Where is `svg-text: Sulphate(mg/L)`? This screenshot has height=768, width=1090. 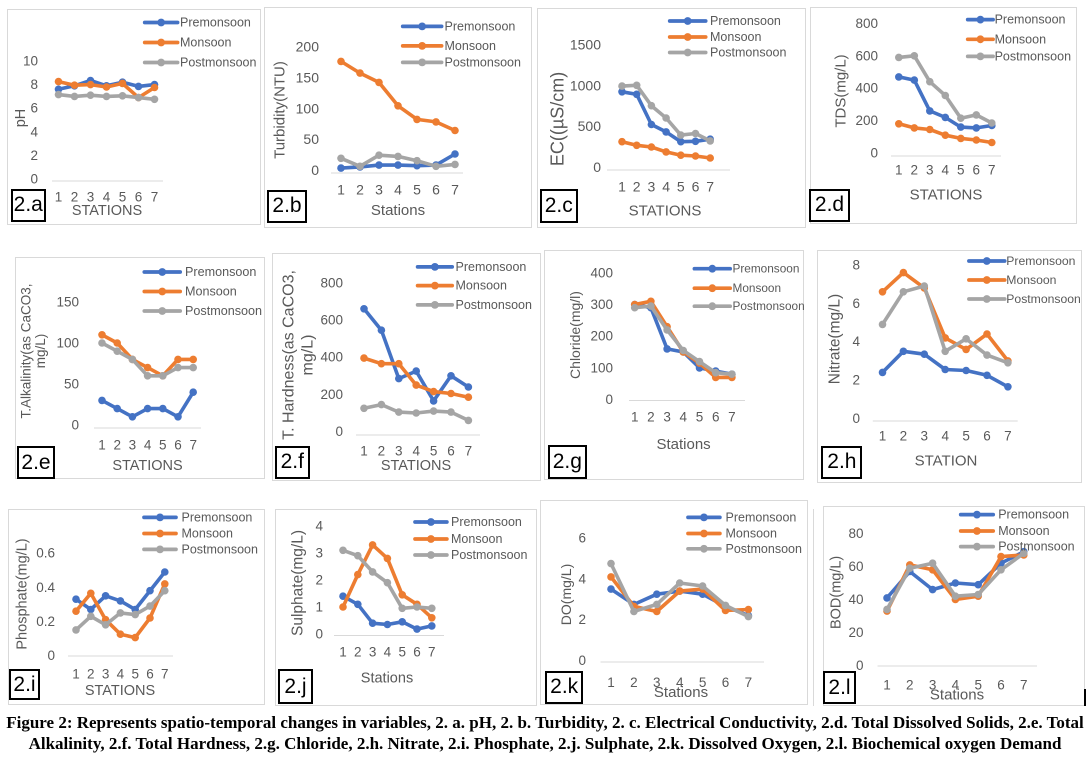 svg-text: Sulphate(mg/L) is located at coordinates (298, 583).